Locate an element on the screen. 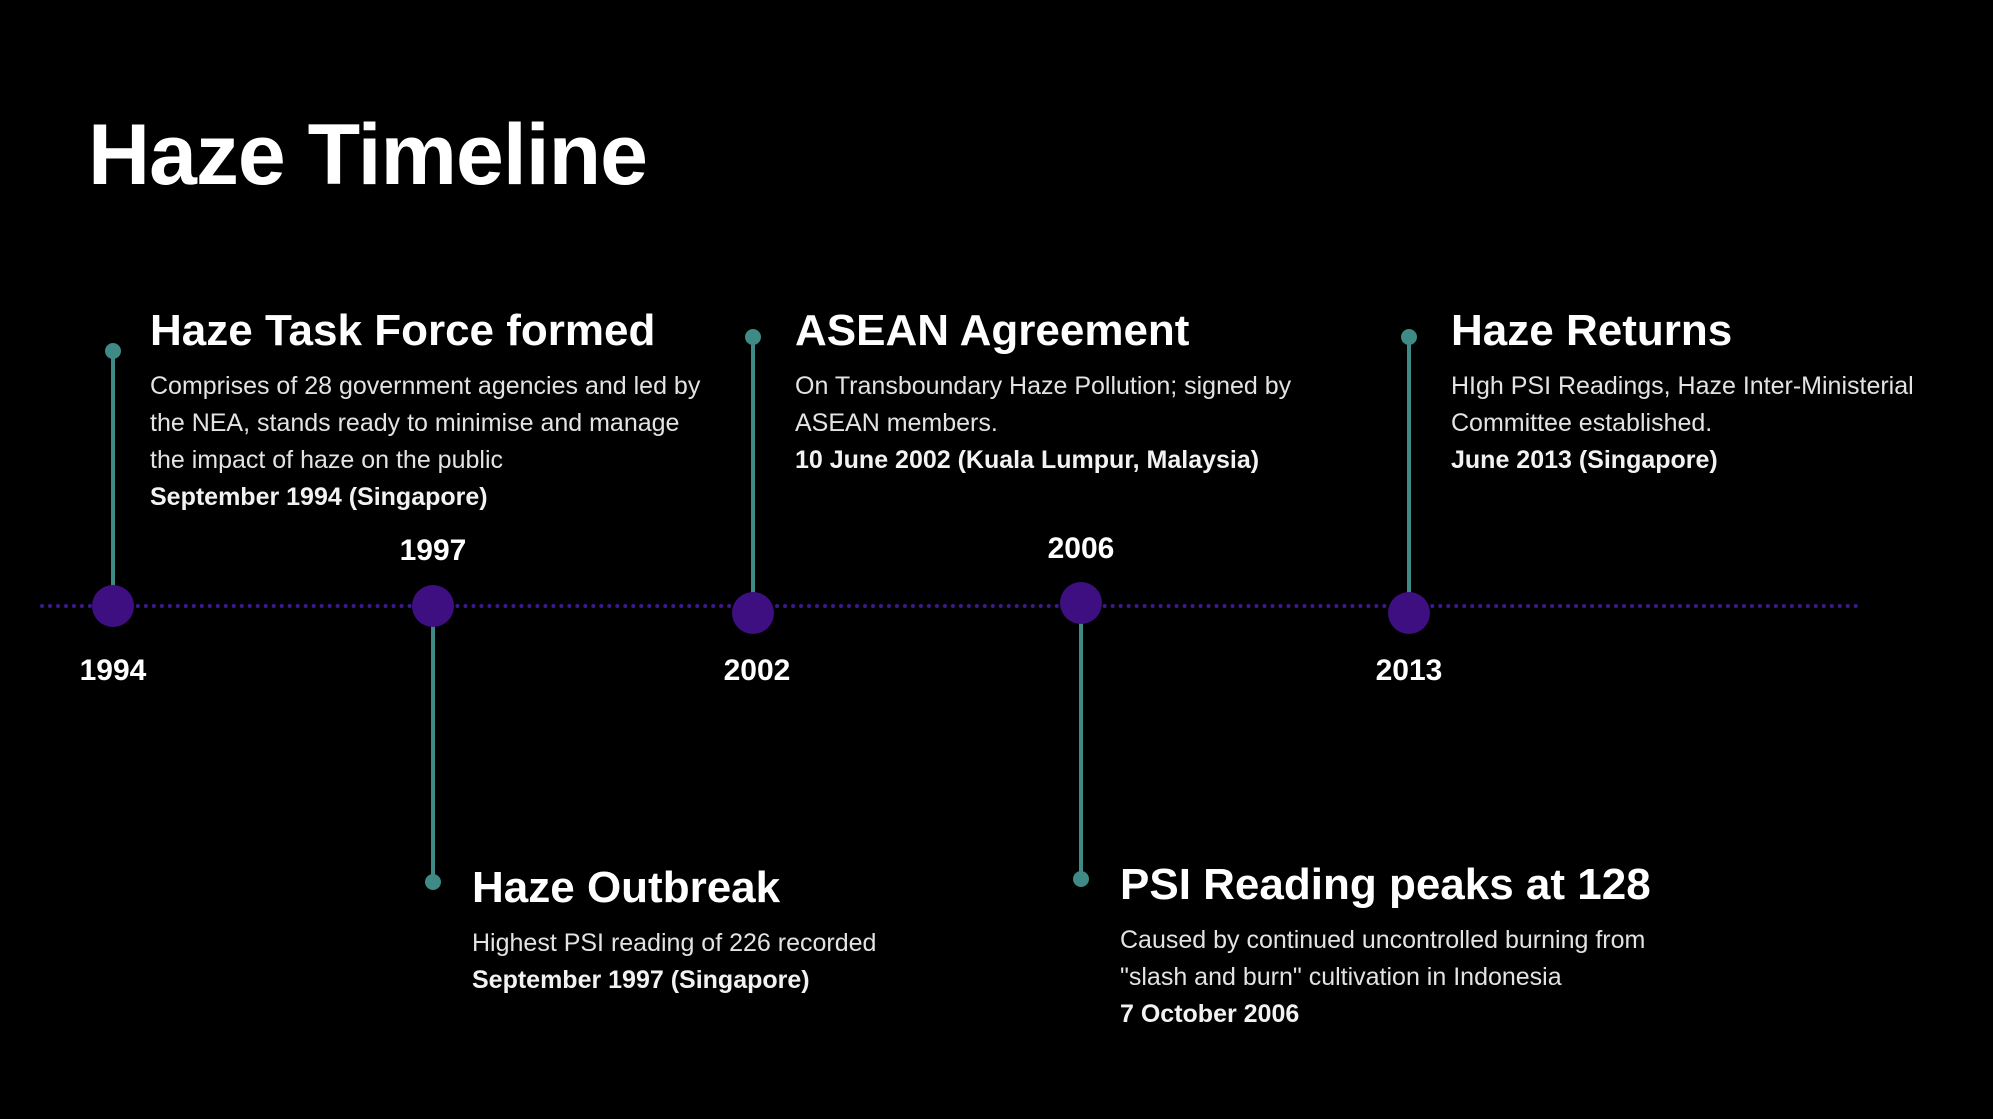 This screenshot has height=1119, width=1993. connector-end-dot-2006 is located at coordinates (1081, 879).